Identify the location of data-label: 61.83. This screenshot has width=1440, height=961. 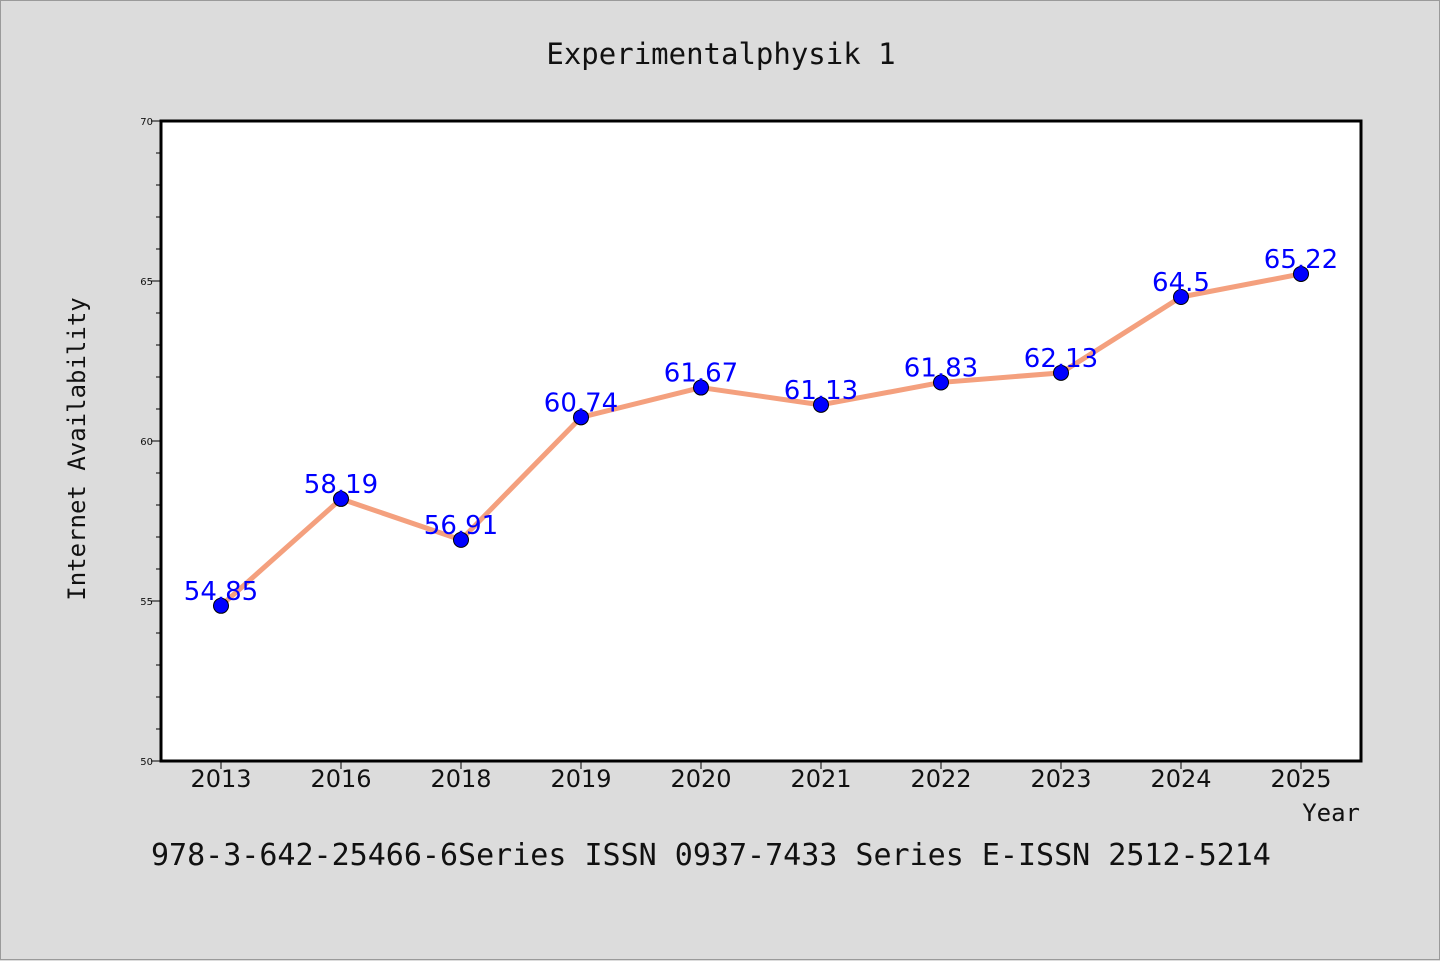
(941, 368).